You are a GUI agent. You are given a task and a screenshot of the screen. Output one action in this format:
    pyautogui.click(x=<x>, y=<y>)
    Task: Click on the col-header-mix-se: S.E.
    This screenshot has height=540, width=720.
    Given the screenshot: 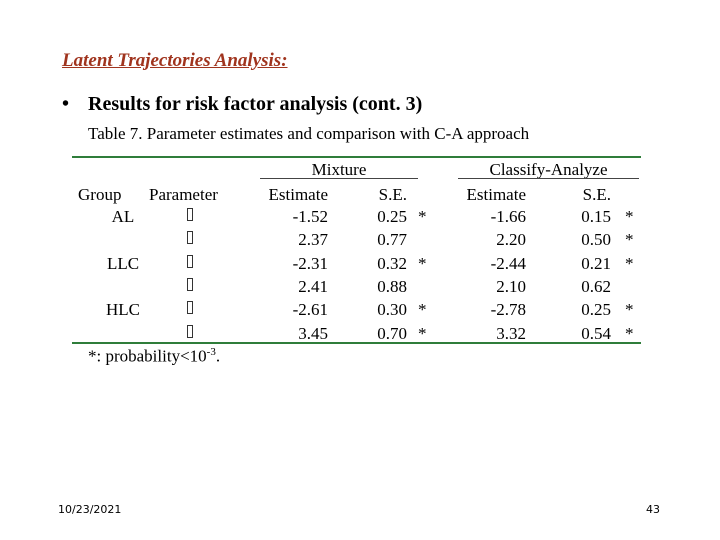 What is the action you would take?
    pyautogui.click(x=392, y=194)
    